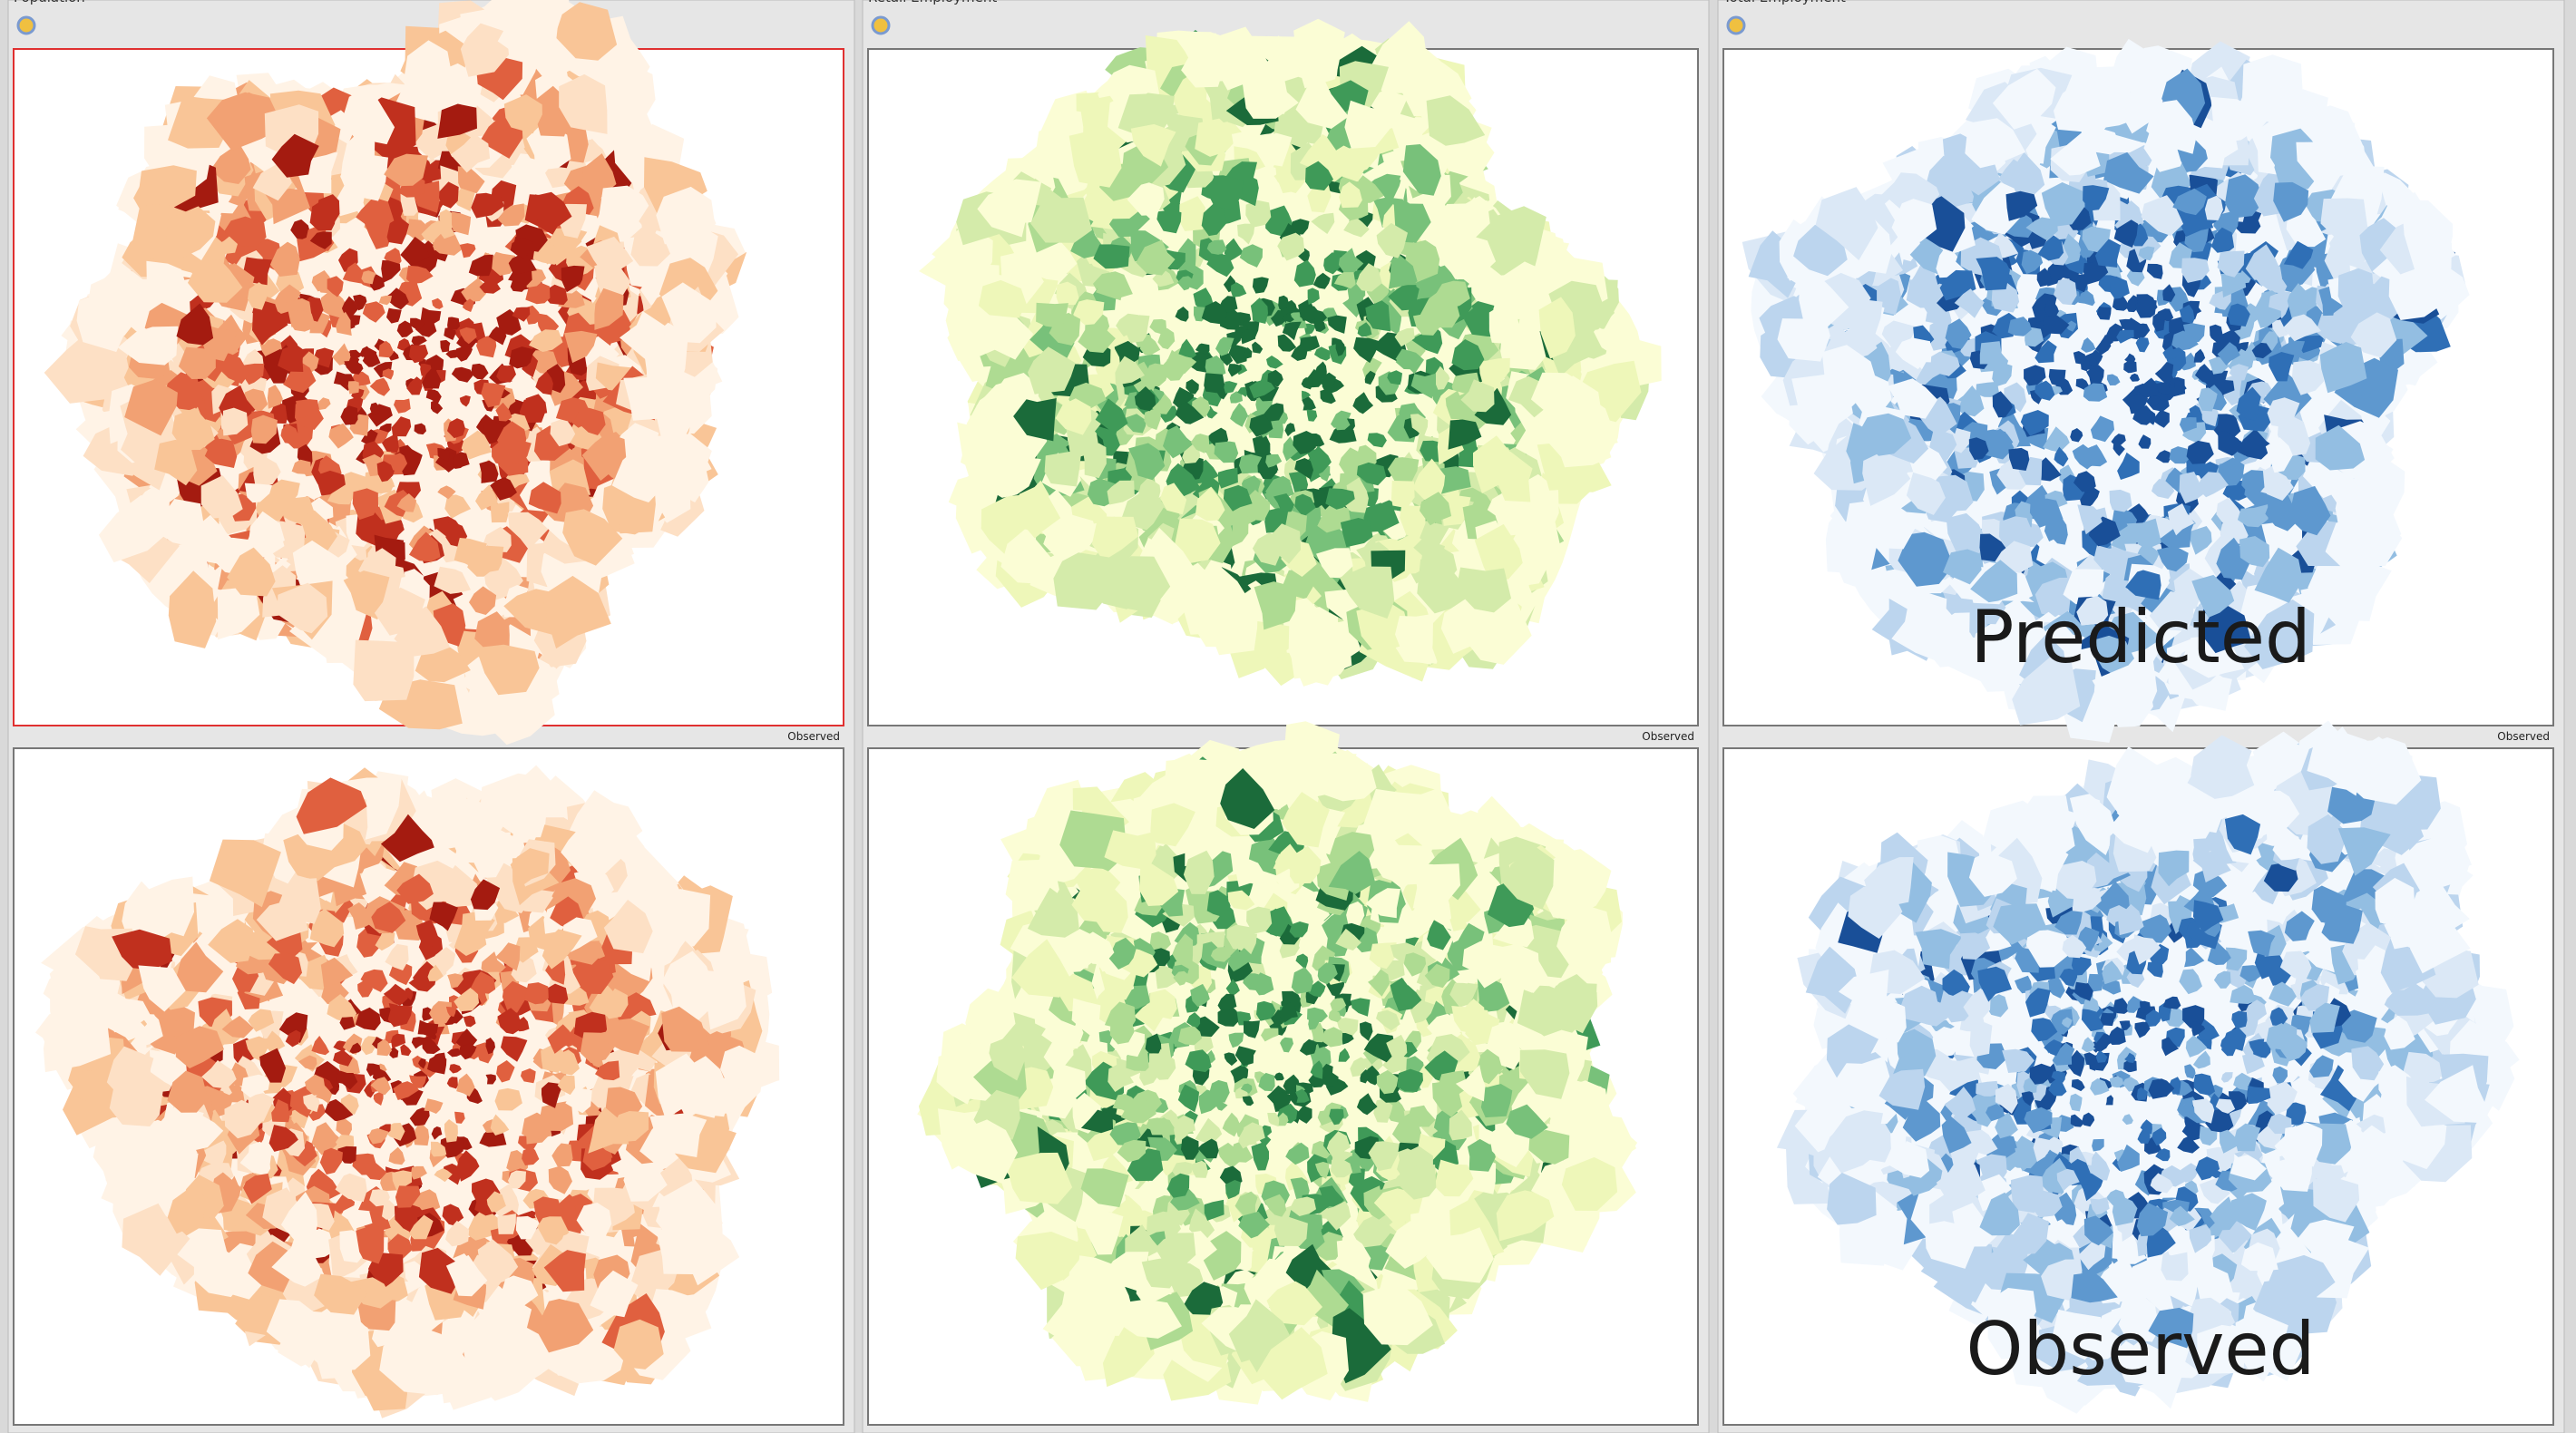 This screenshot has width=2576, height=1433. I want to click on window-title: Total Employment, so click(1784, 2).